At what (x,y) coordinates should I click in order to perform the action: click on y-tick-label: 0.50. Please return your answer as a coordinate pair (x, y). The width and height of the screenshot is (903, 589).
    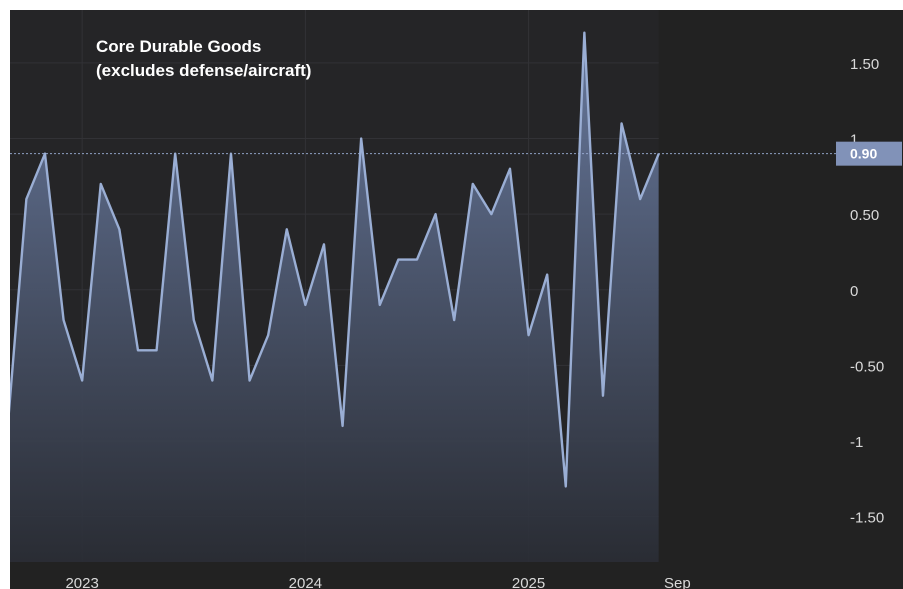
    Looking at the image, I should click on (864, 215).